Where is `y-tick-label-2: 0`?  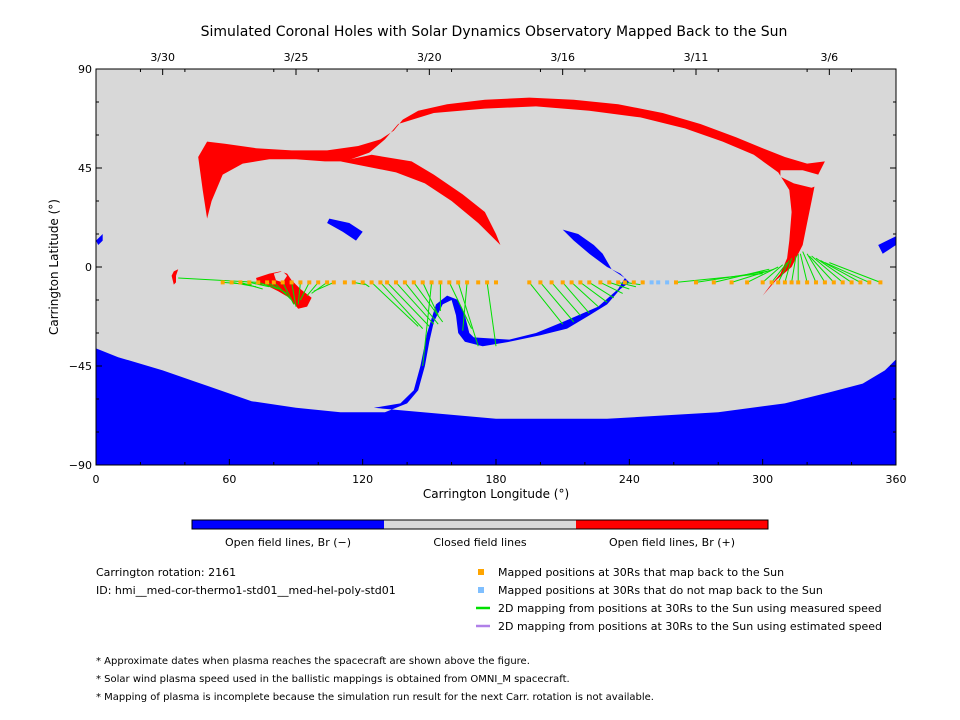 y-tick-label-2: 0 is located at coordinates (88, 267).